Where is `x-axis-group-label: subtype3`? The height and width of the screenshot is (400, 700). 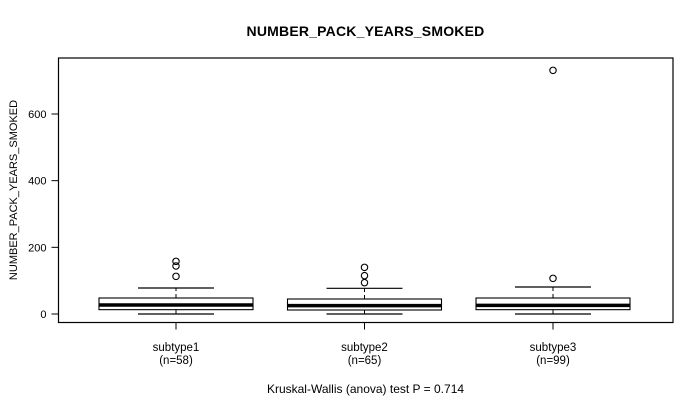 x-axis-group-label: subtype3 is located at coordinates (553, 348).